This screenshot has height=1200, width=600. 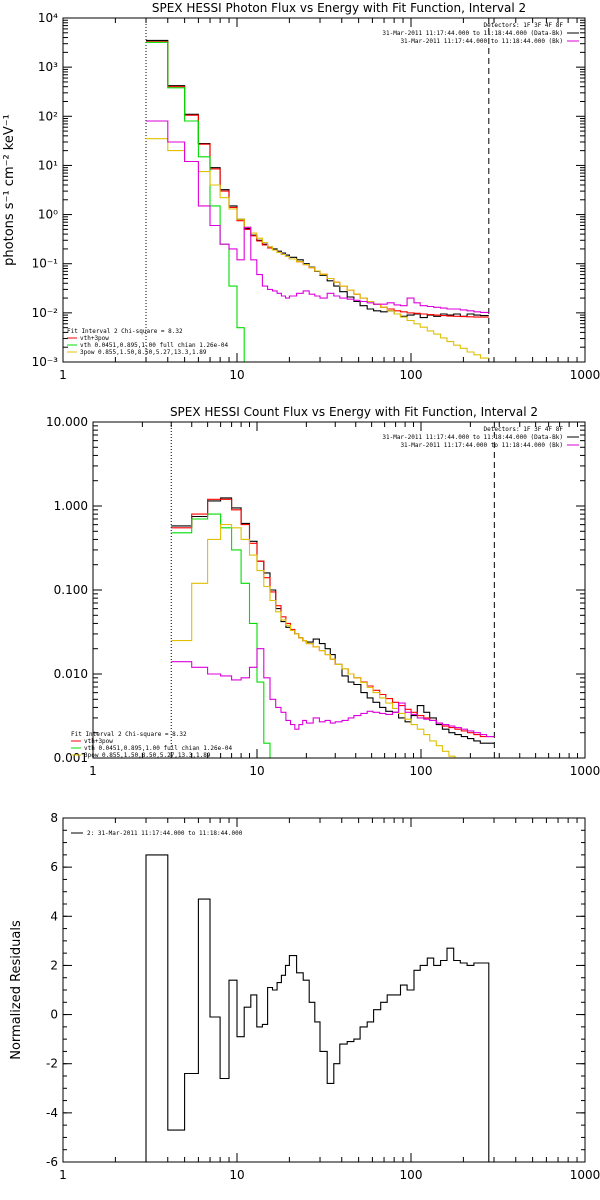 What do you see at coordinates (45, 264) in the screenshot?
I see `y-tick-label: 10⁻¹` at bounding box center [45, 264].